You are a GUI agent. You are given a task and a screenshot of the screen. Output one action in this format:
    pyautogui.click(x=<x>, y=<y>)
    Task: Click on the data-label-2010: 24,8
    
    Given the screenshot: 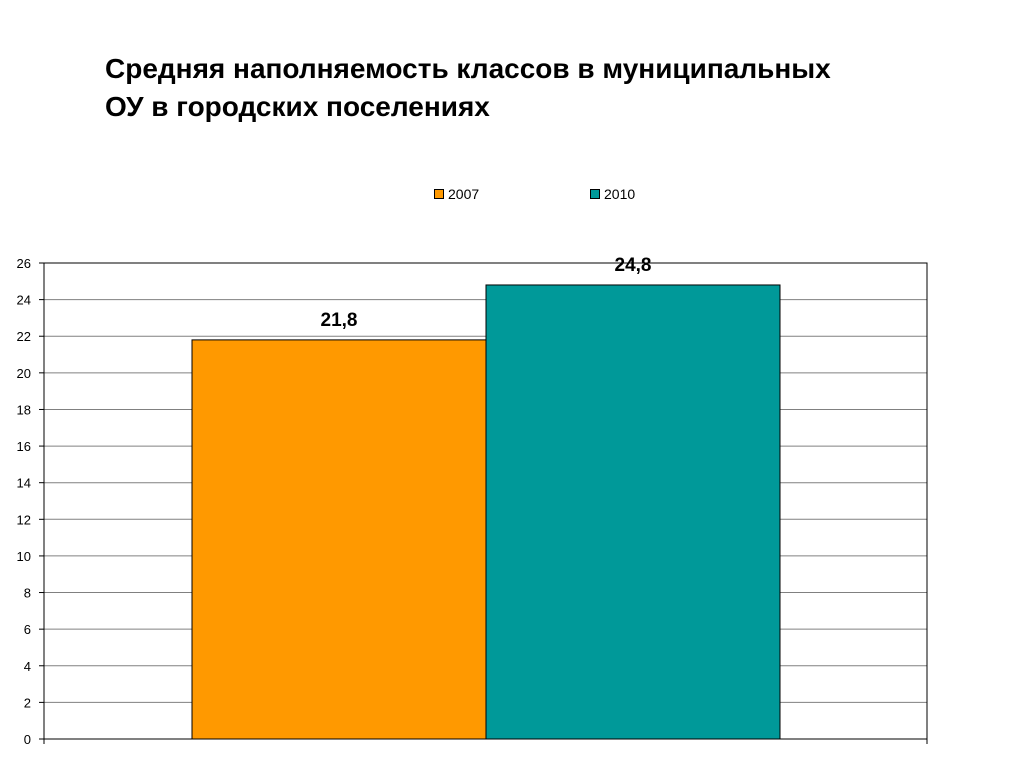 What is the action you would take?
    pyautogui.click(x=633, y=265)
    